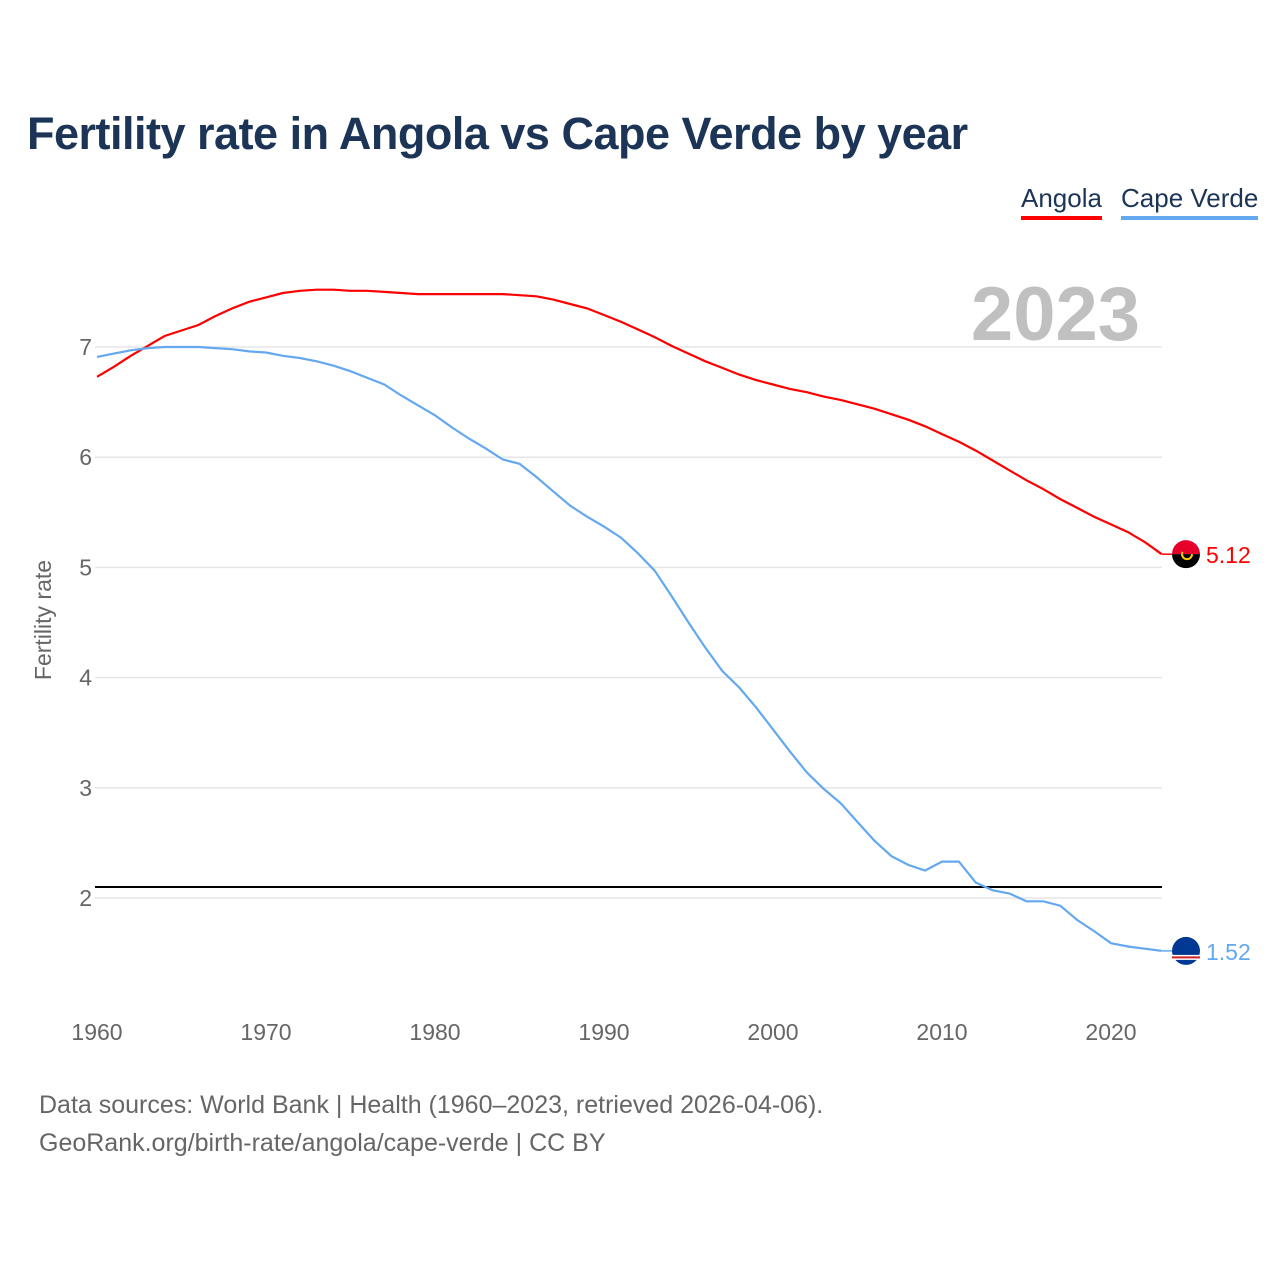 This screenshot has height=1280, width=1280. I want to click on x-tick-label: 1960, so click(96, 1032).